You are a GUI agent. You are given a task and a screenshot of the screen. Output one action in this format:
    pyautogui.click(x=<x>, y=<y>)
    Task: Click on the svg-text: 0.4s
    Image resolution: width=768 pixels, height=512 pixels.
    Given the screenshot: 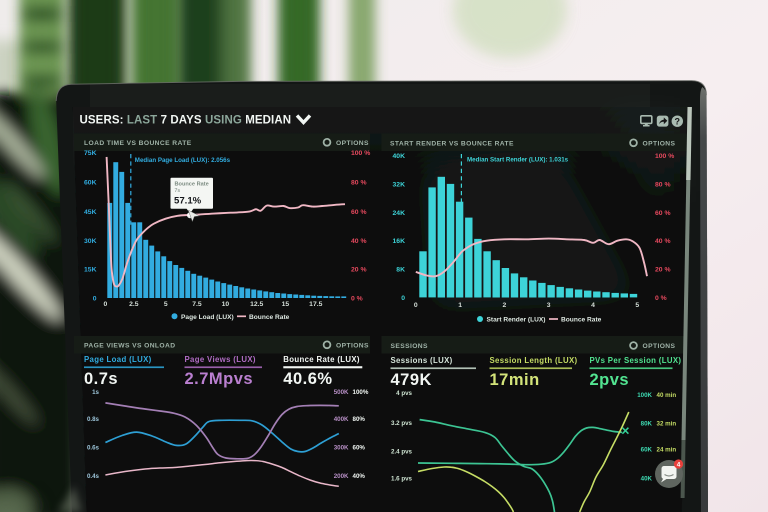 What is the action you would take?
    pyautogui.click(x=93, y=476)
    